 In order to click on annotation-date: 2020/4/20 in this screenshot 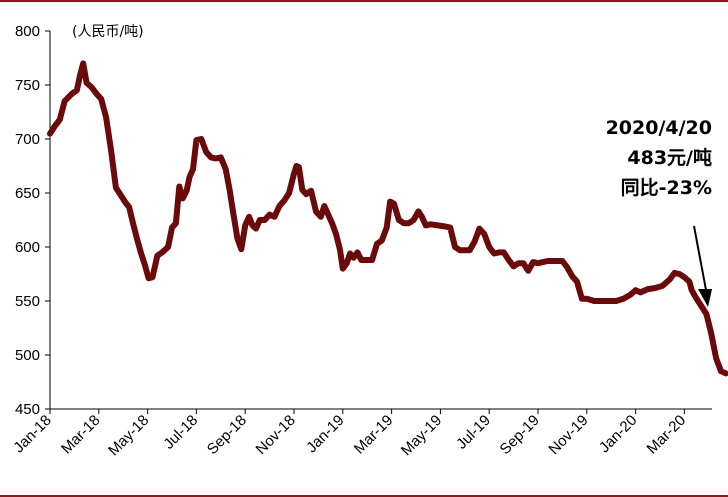, I will do `click(659, 128)`.